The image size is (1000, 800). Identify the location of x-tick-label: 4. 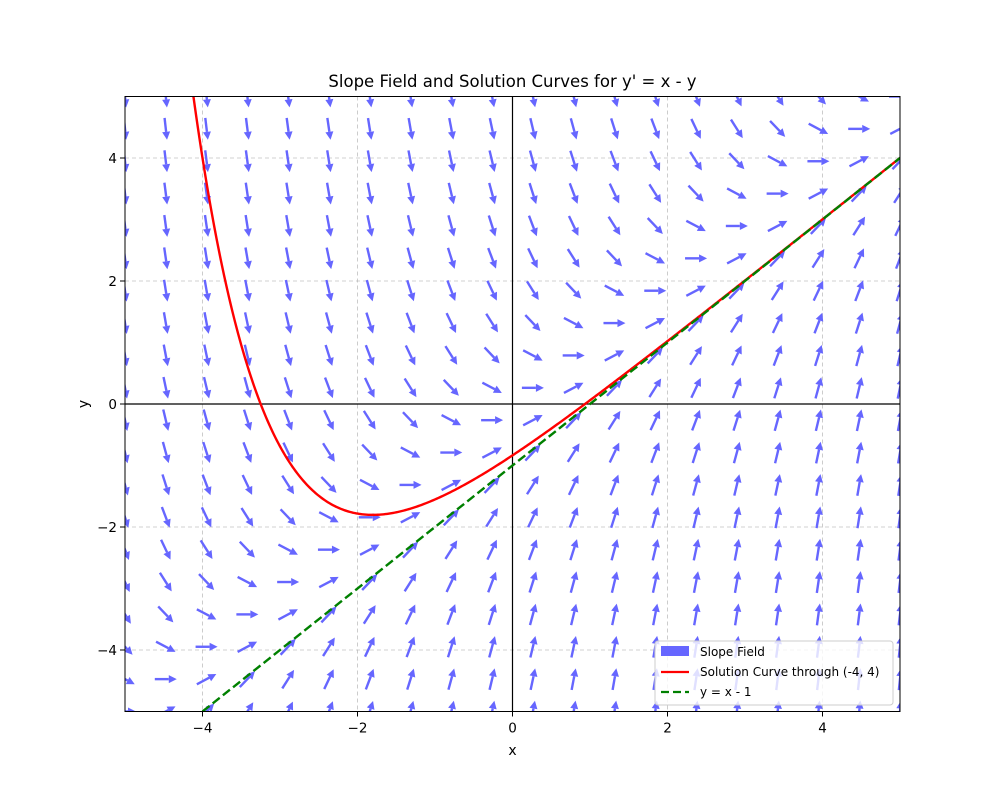
(822, 729).